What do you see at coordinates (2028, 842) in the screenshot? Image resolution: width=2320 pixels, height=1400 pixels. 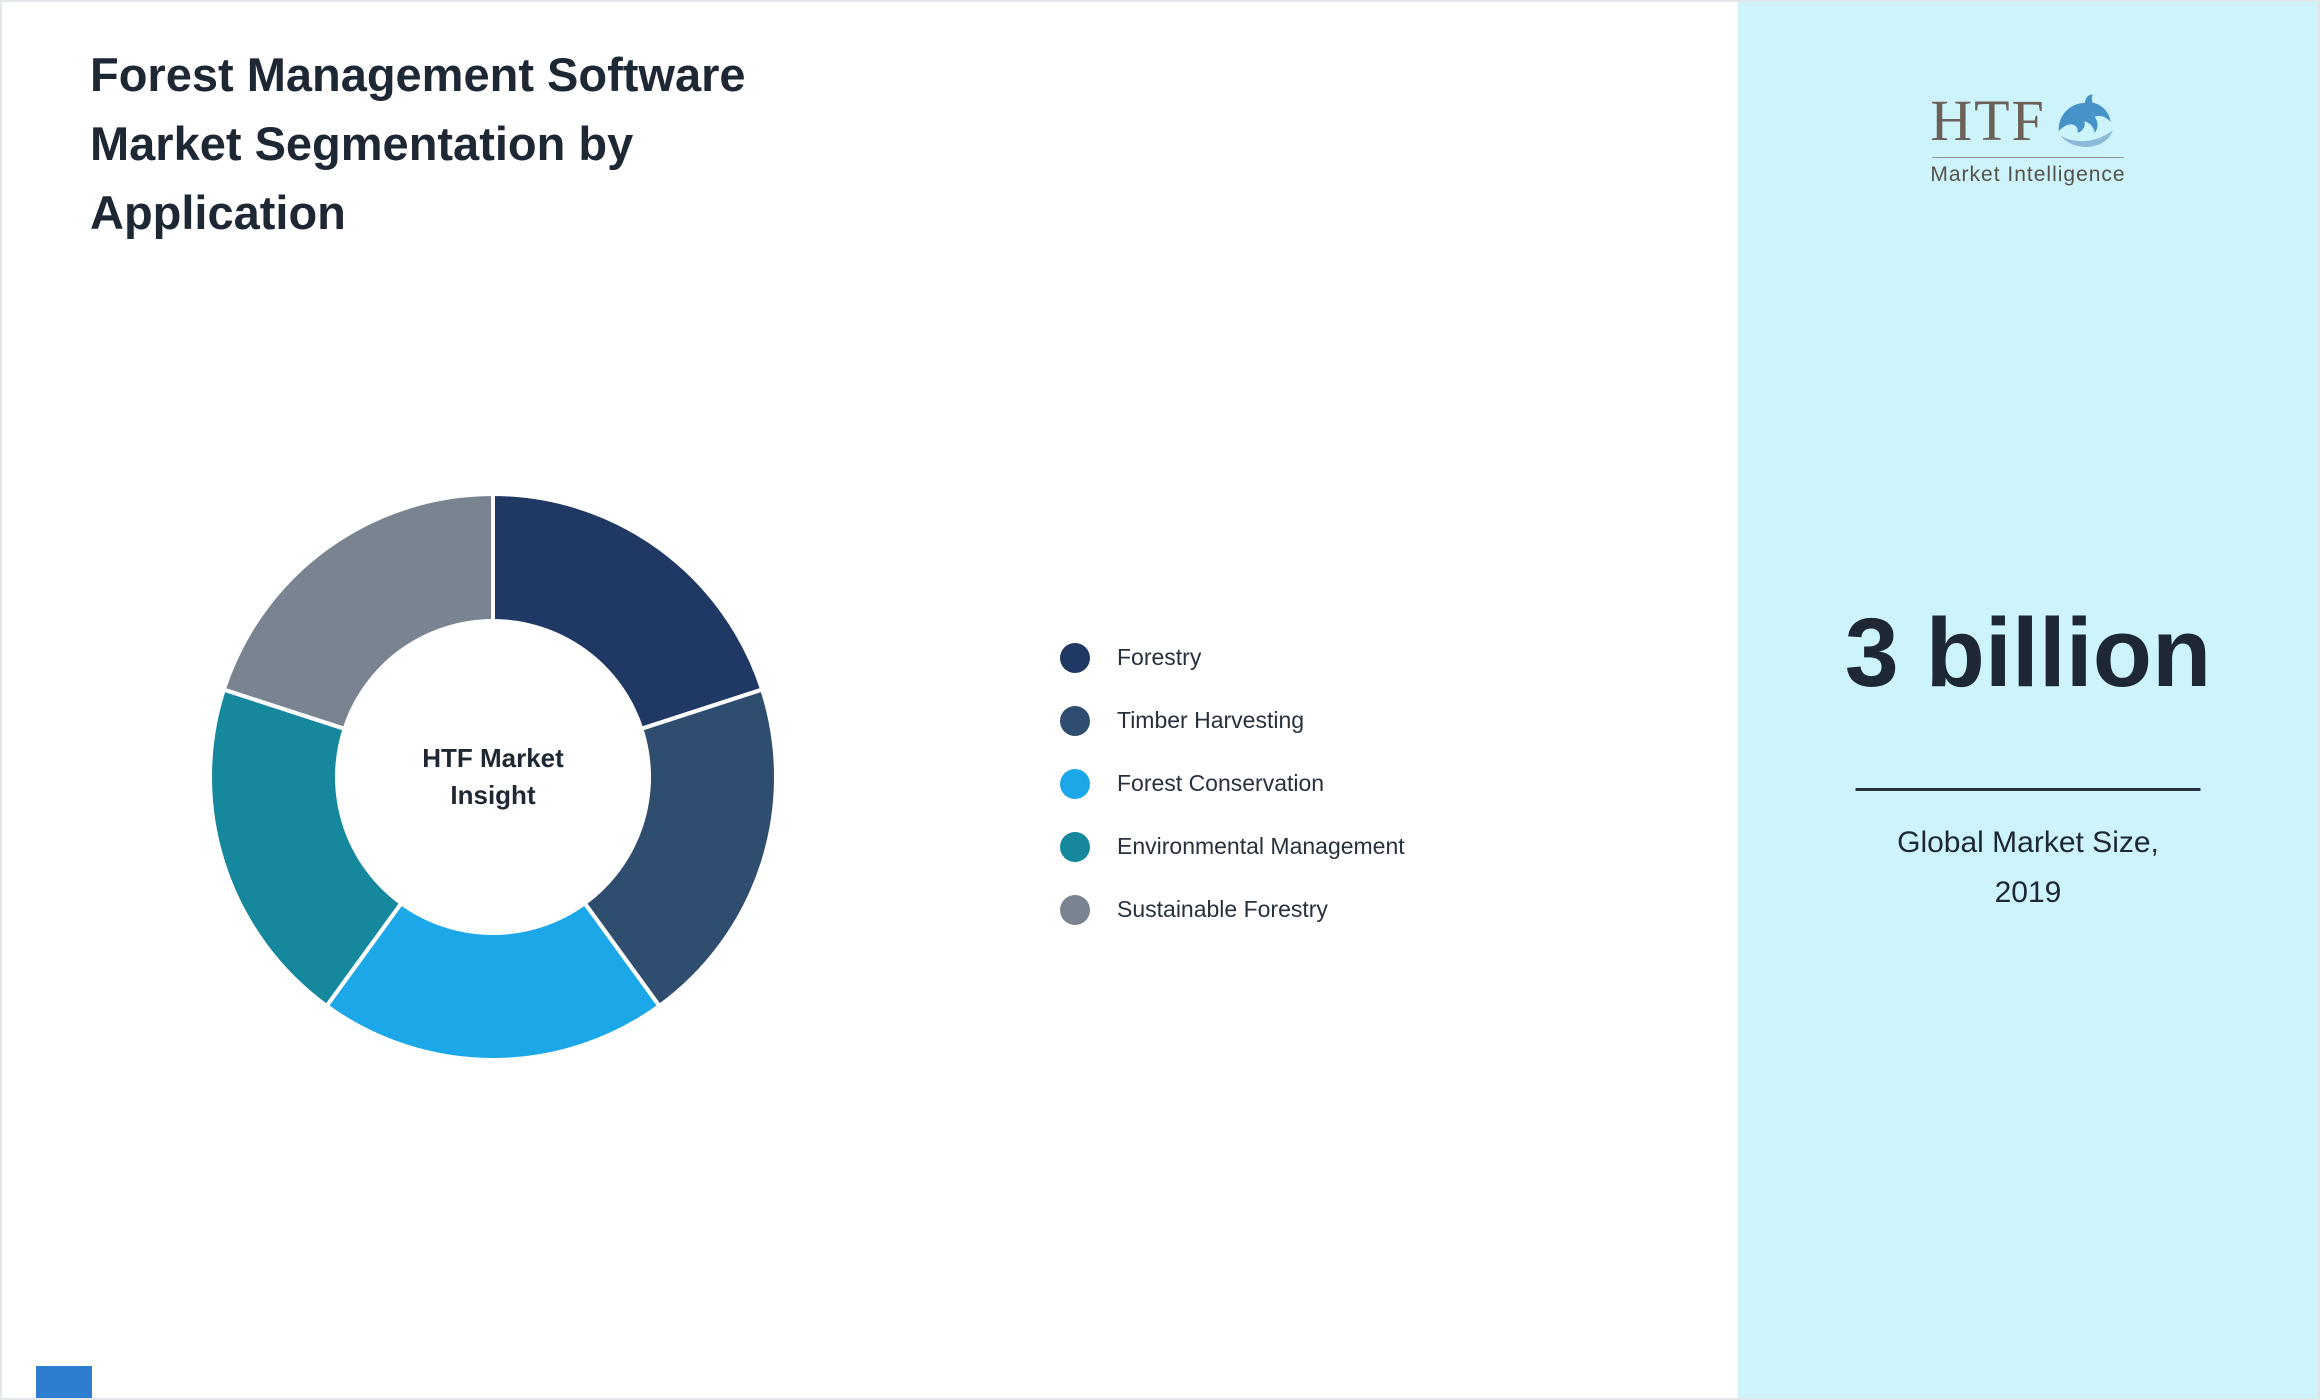 I see `market-size-caption-line-1: Global Market Size,` at bounding box center [2028, 842].